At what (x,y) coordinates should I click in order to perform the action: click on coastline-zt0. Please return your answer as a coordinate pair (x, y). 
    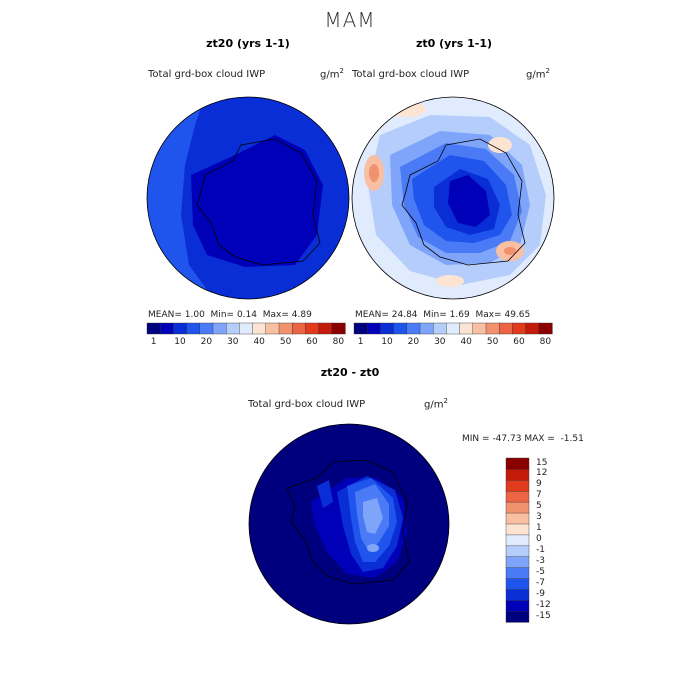
    Looking at the image, I should click on (463, 202).